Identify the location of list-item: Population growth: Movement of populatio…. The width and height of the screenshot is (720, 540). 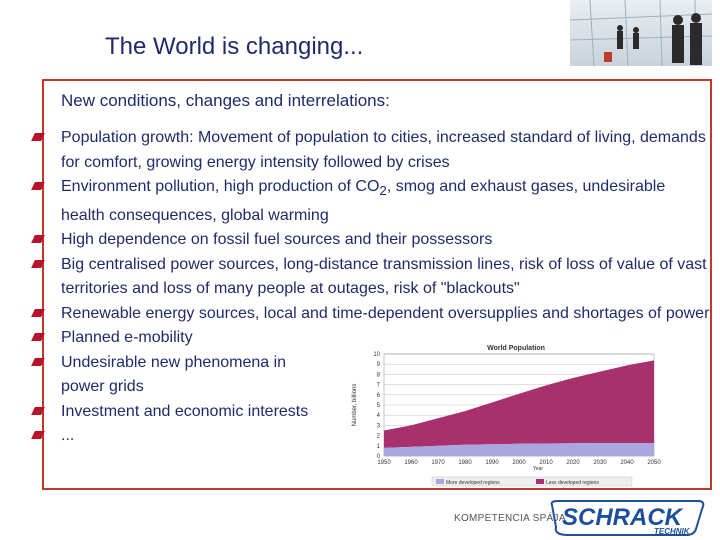
(370, 150).